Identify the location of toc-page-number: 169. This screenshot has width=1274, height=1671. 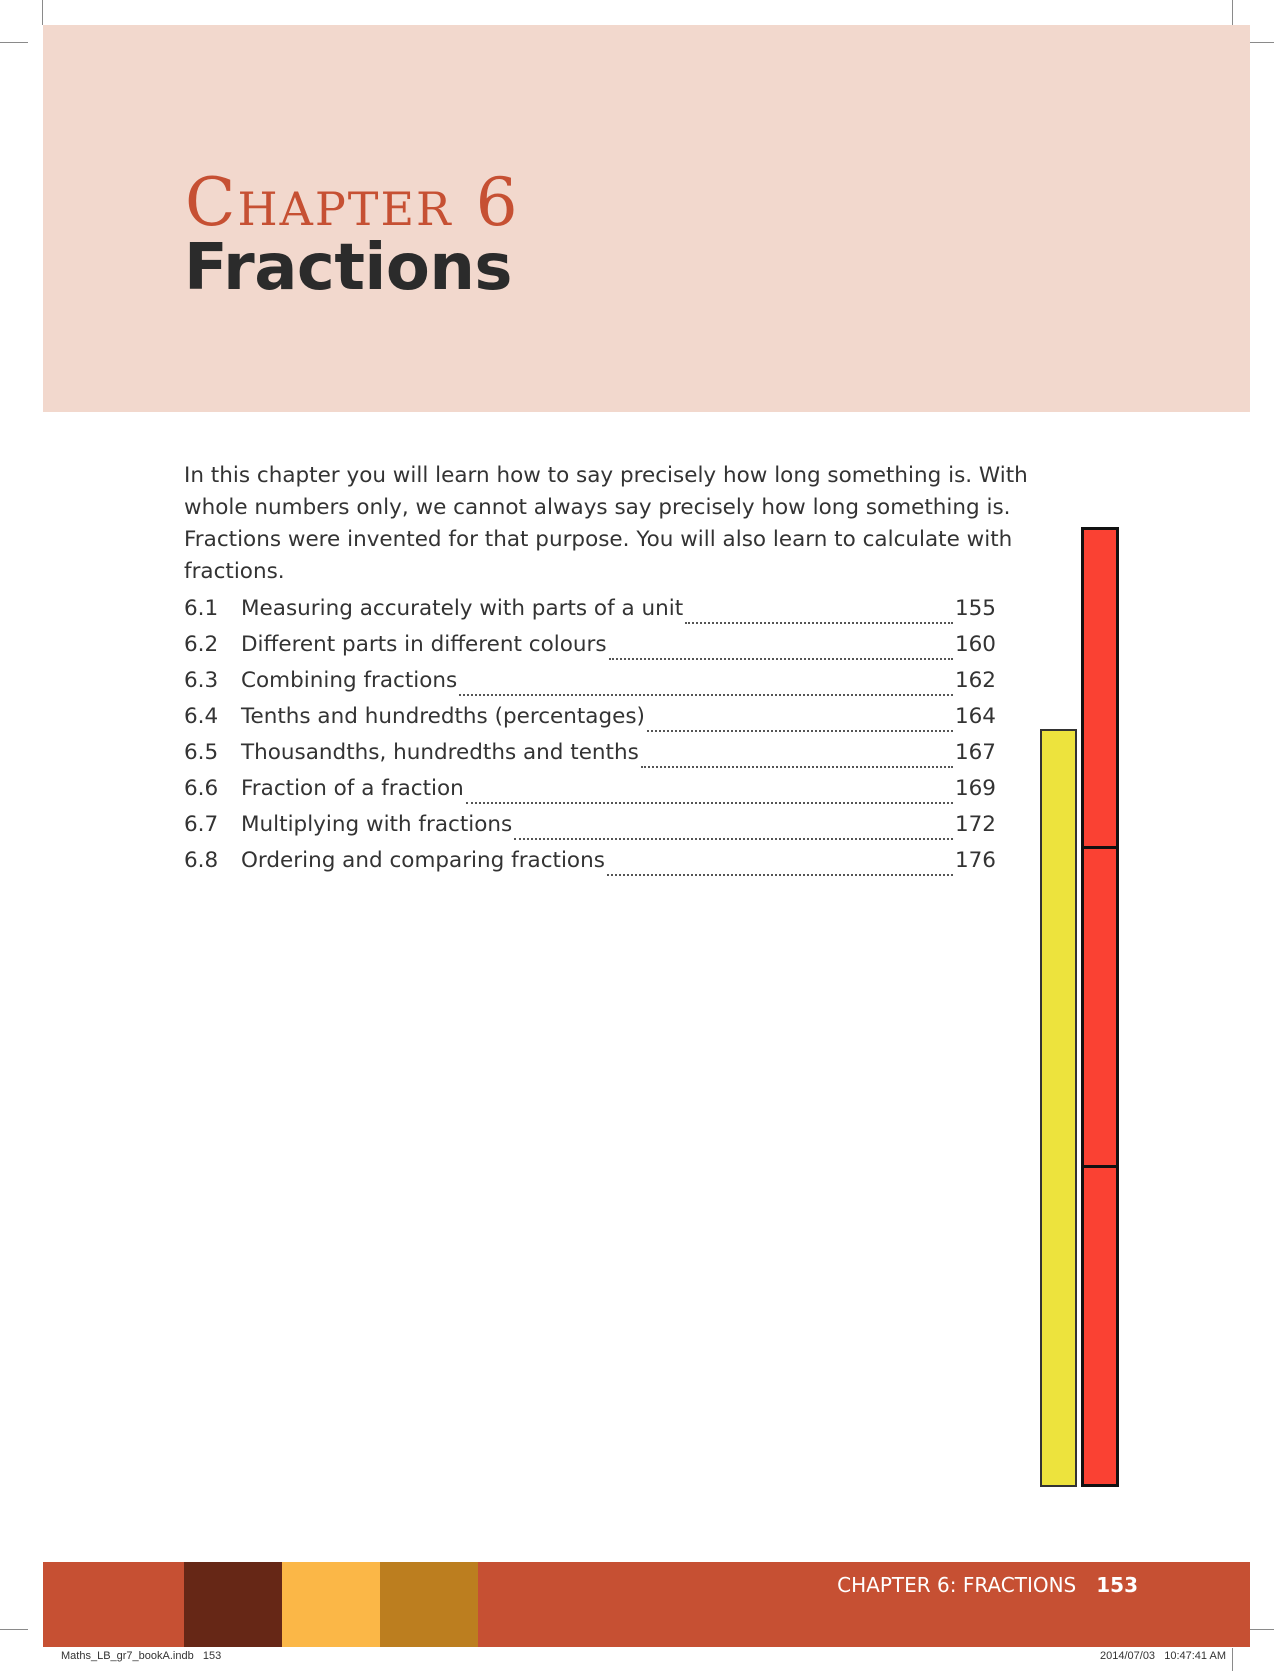
(975, 788).